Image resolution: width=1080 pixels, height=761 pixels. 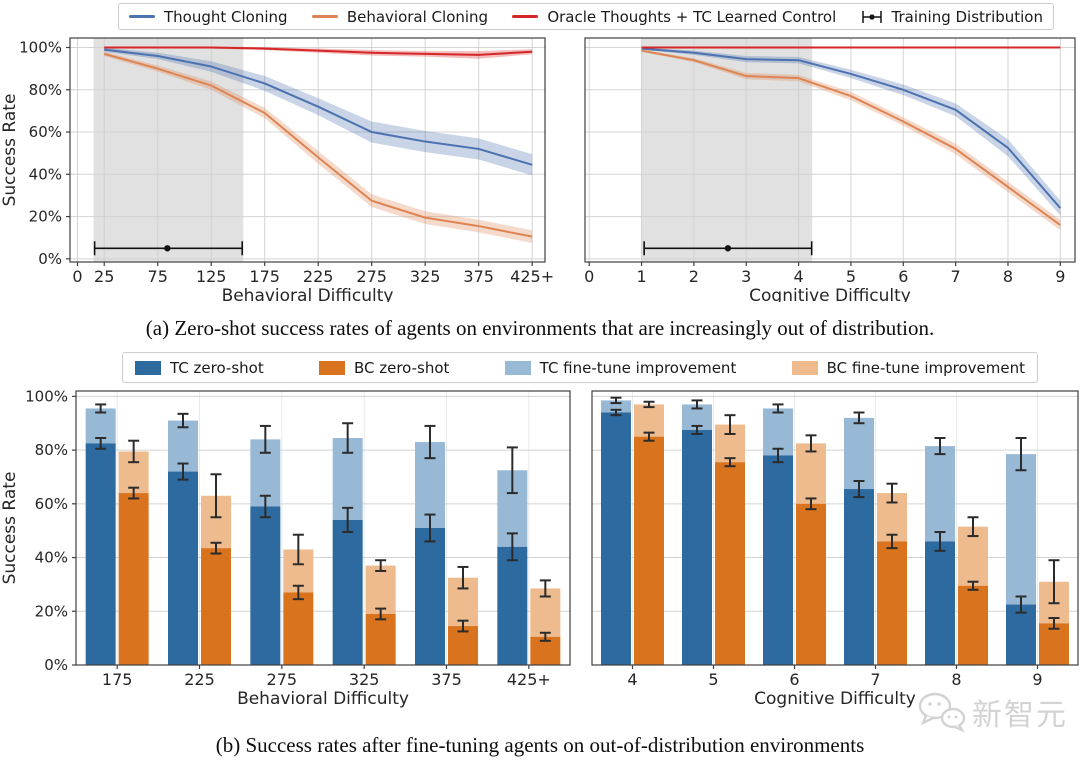 What do you see at coordinates (804, 367) in the screenshot?
I see `bc-finetune-swatch-icon` at bounding box center [804, 367].